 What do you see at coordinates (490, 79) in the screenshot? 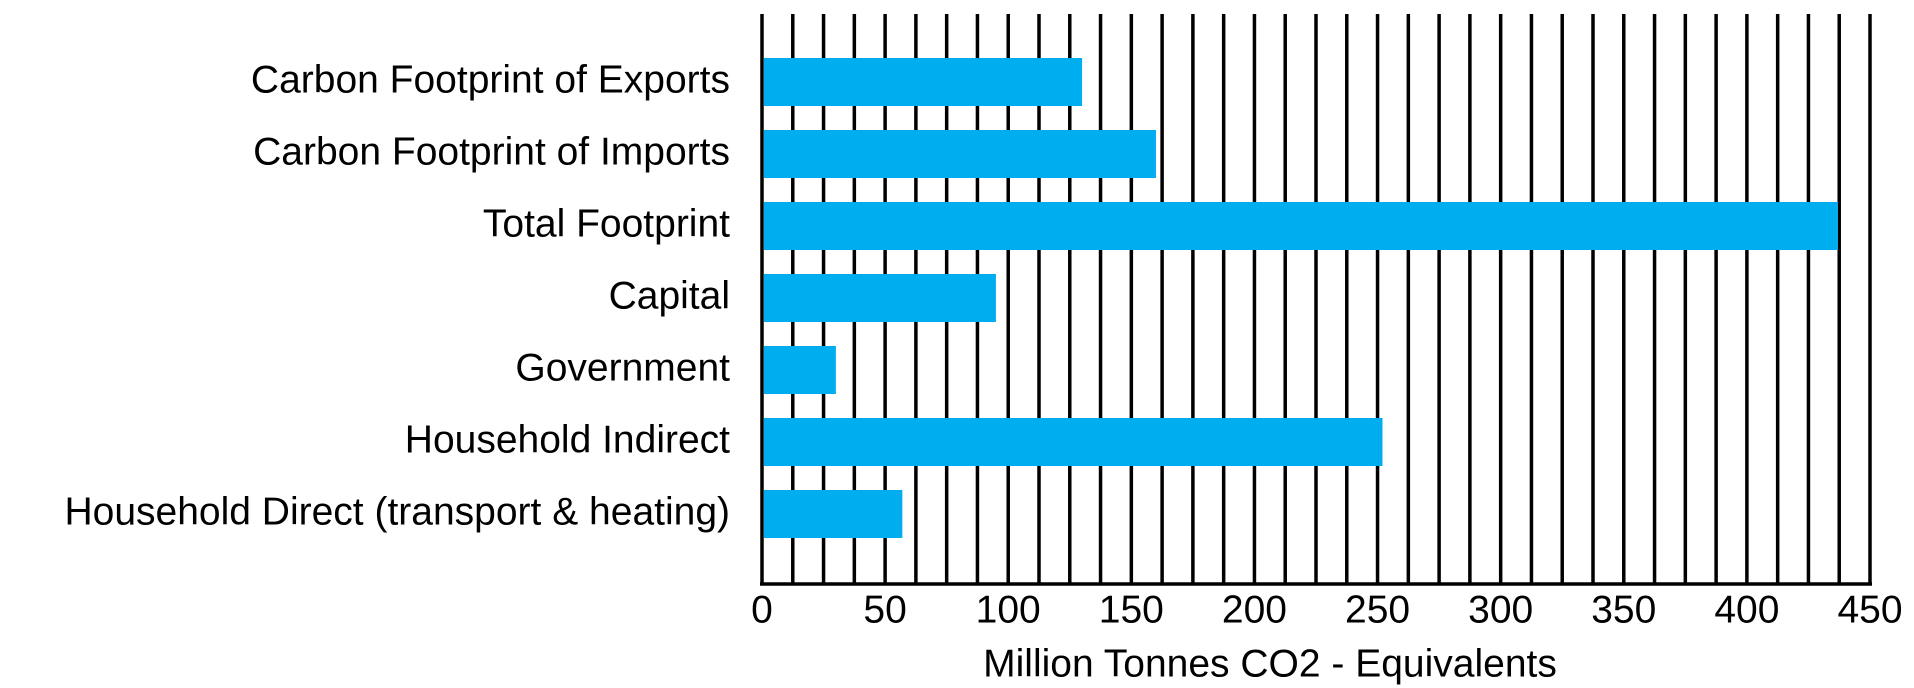
I see `y-tick-label: Carbon Footprint of Exports` at bounding box center [490, 79].